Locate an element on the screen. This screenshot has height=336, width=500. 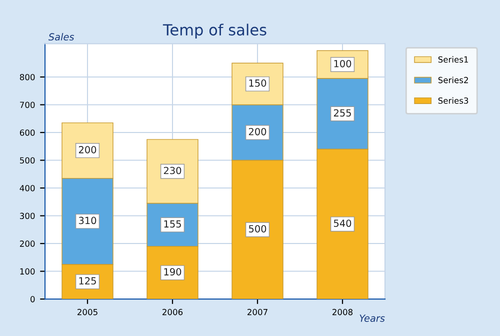
y-tick-label: 300 is located at coordinates (27, 216).